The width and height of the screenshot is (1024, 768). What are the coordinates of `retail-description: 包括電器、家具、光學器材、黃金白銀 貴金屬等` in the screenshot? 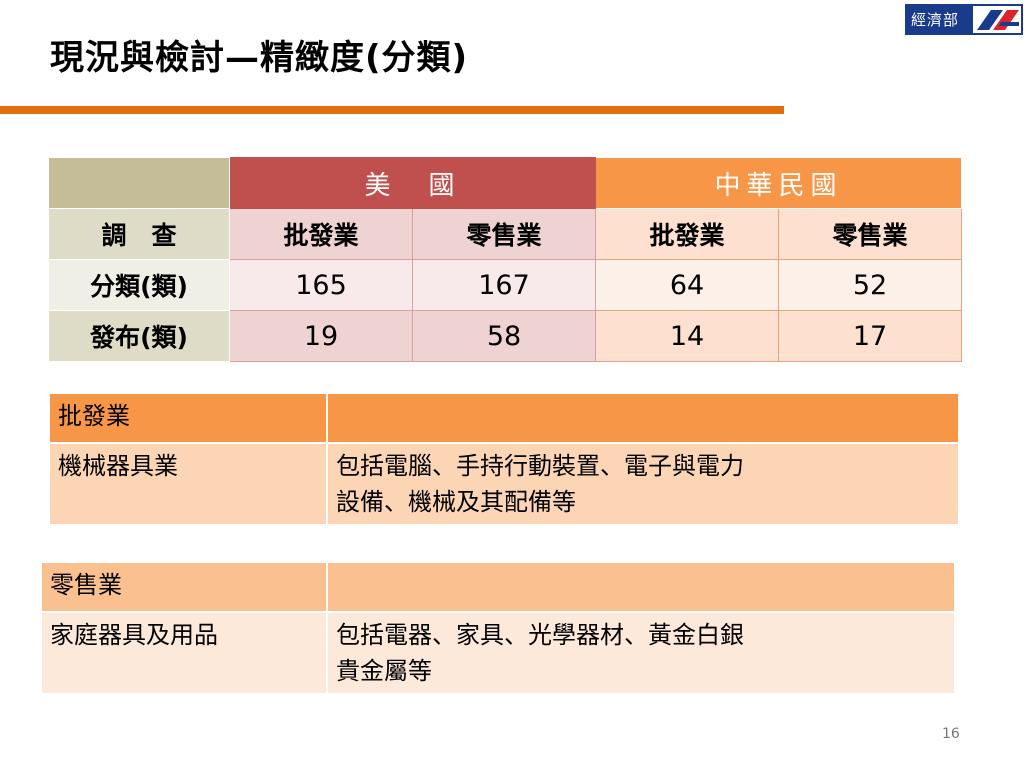 It's located at (641, 653).